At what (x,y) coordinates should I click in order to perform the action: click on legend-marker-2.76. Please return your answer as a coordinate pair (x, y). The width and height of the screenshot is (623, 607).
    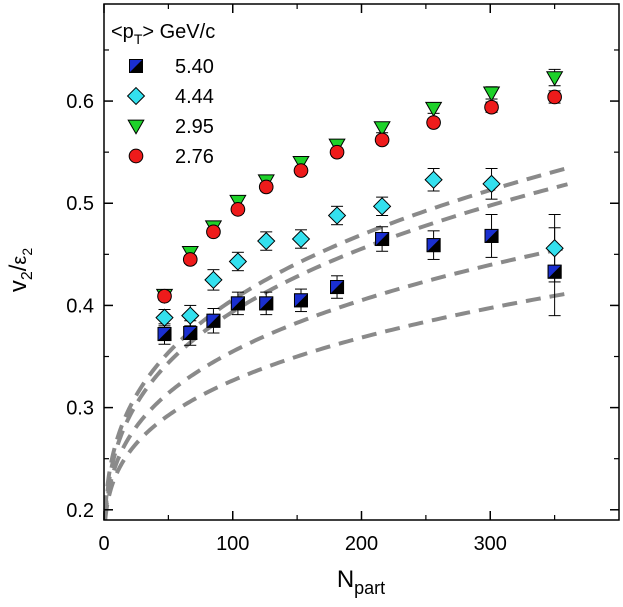
    Looking at the image, I should click on (136, 156).